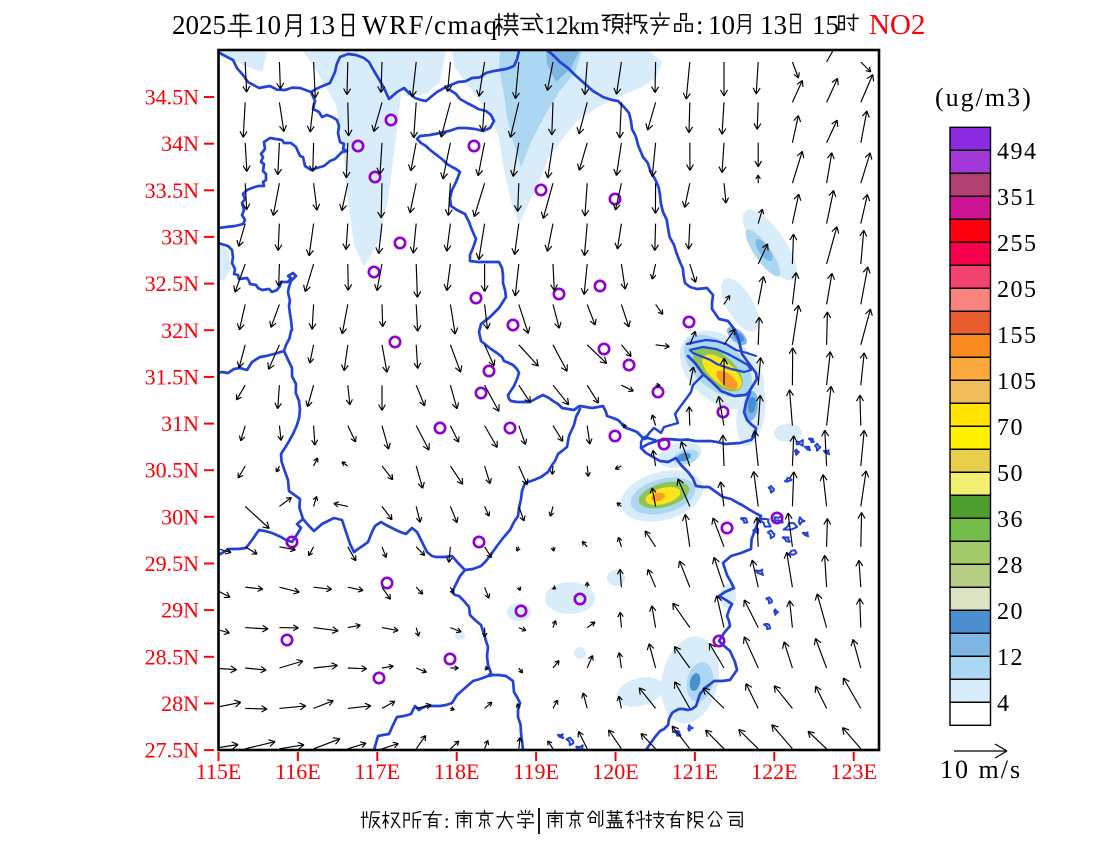 The width and height of the screenshot is (1100, 855). What do you see at coordinates (180, 143) in the screenshot?
I see `svg-text: 34N` at bounding box center [180, 143].